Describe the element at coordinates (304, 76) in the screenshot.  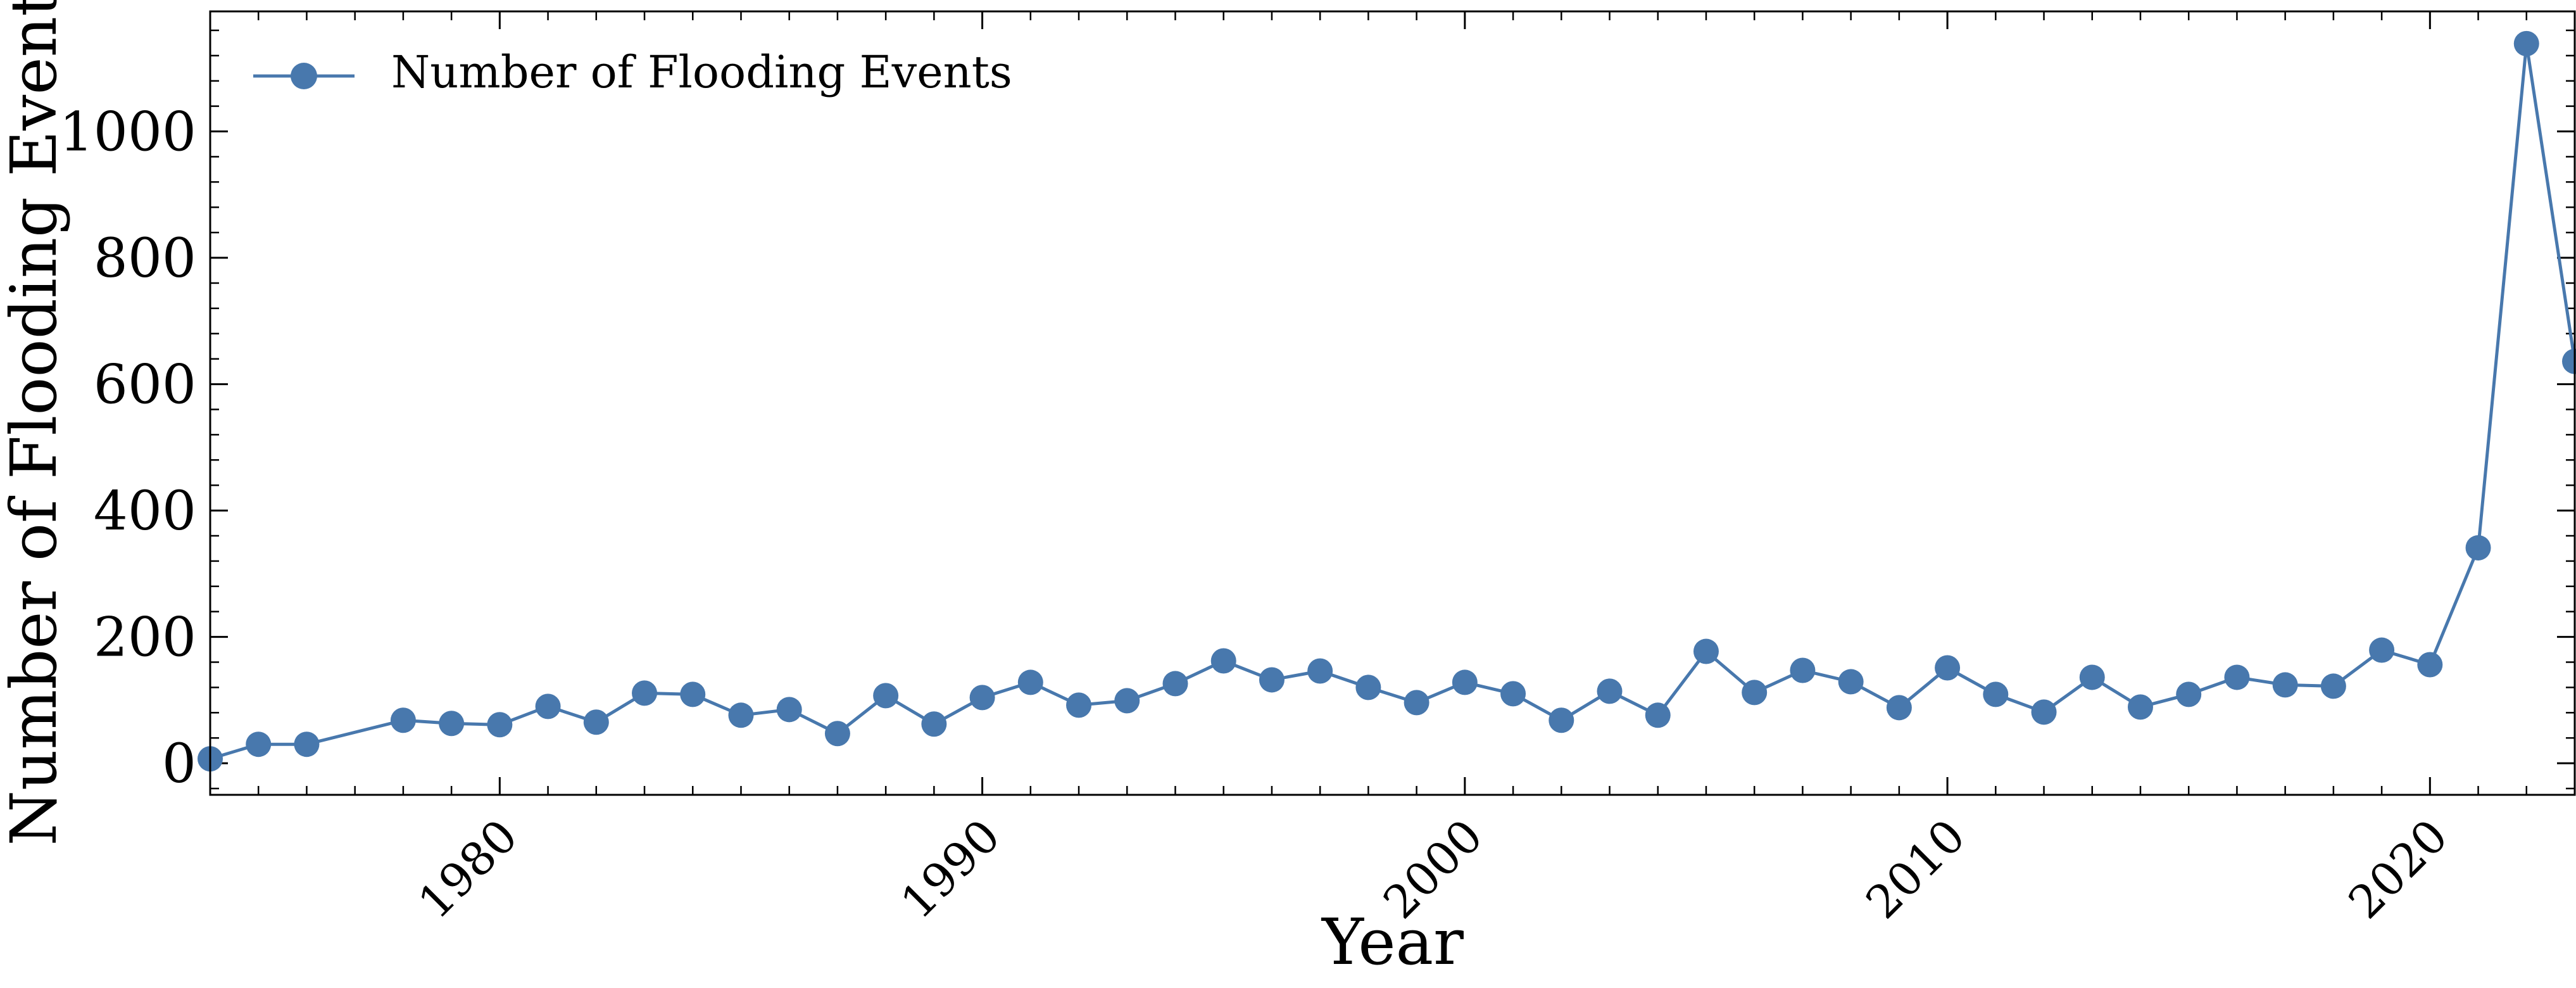
I see `legend-marker` at that location.